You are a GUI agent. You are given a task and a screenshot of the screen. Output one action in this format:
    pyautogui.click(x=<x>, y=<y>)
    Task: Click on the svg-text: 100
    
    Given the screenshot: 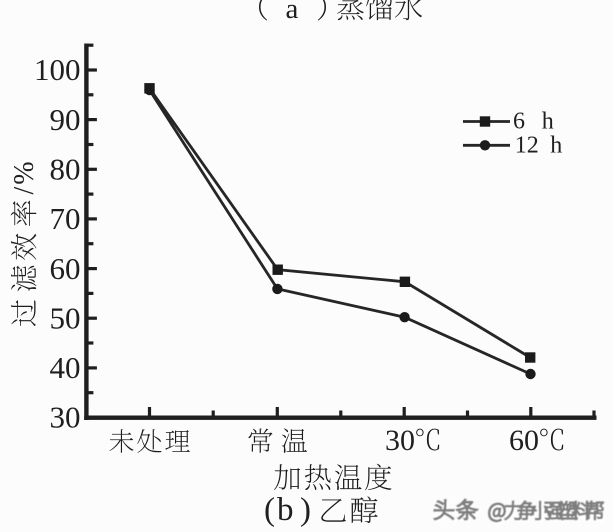 What is the action you would take?
    pyautogui.click(x=57, y=69)
    